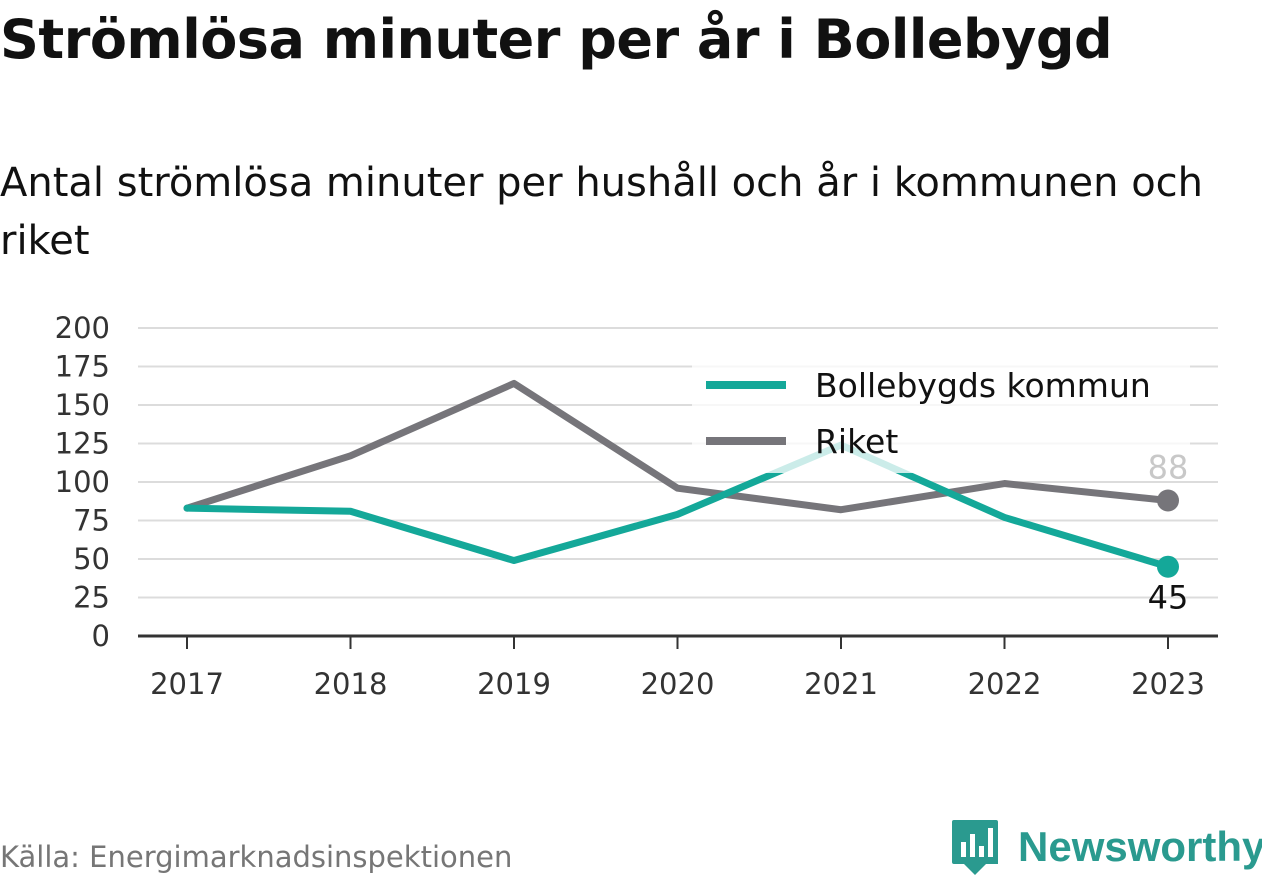 This screenshot has width=1262, height=879. I want to click on series-line-riket, so click(677, 446).